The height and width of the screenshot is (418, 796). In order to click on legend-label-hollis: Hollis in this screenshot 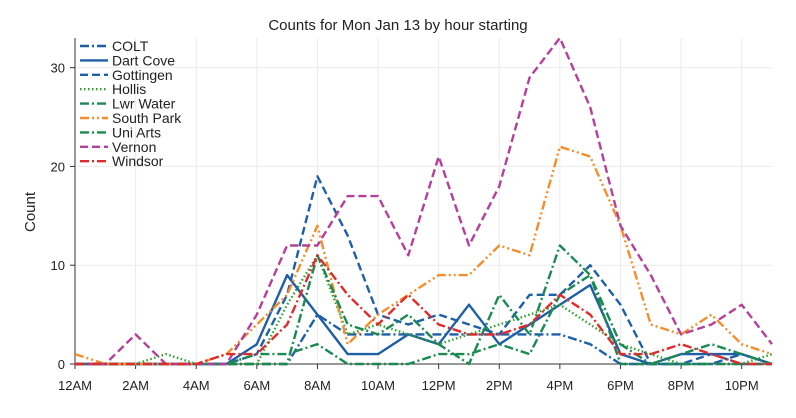, I will do `click(129, 89)`.